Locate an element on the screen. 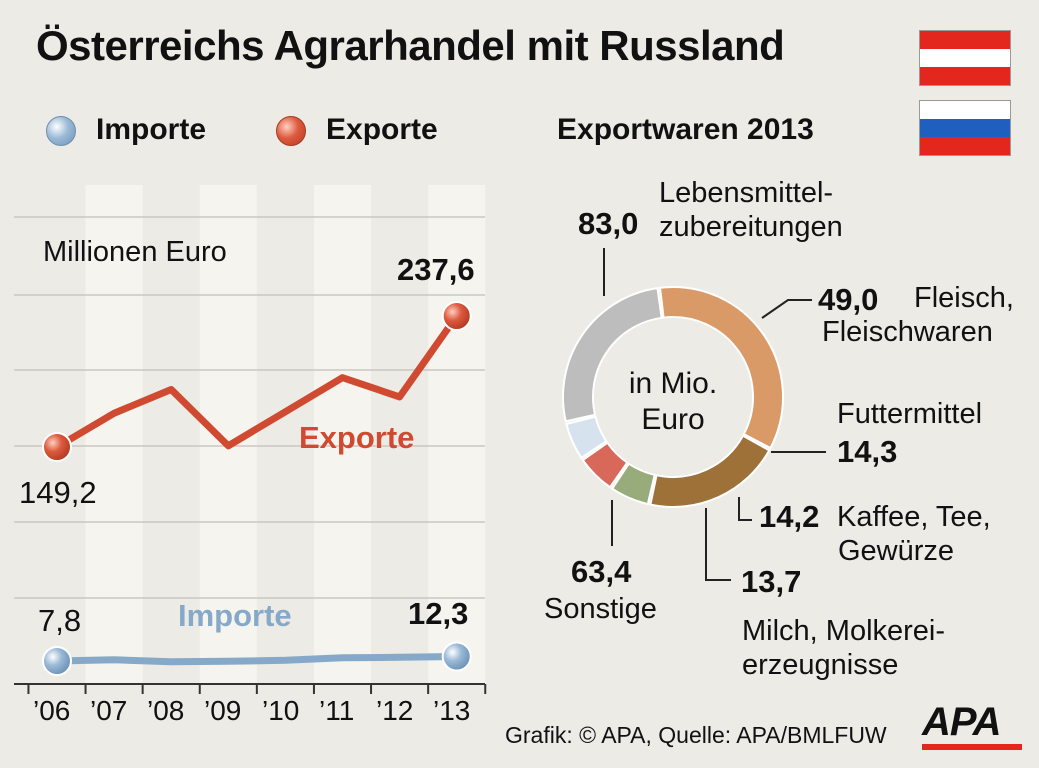  exports-line is located at coordinates (257, 382).